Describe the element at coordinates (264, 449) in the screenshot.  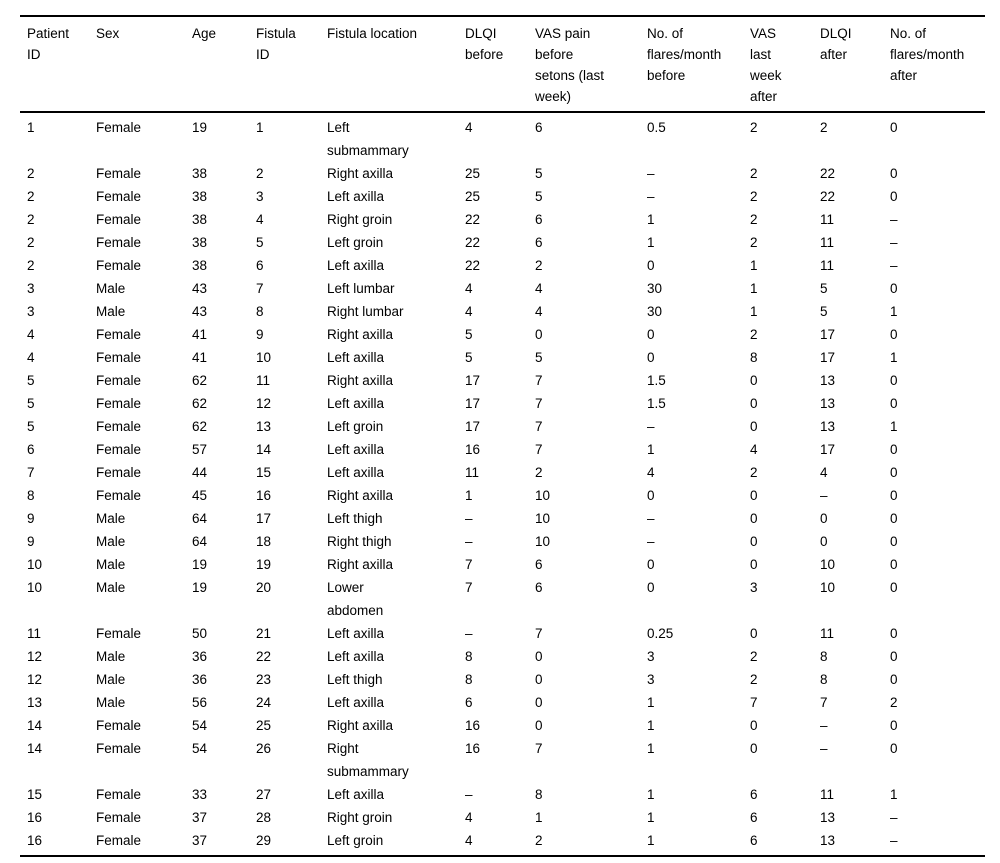
I see `table-cell: 14` at that location.